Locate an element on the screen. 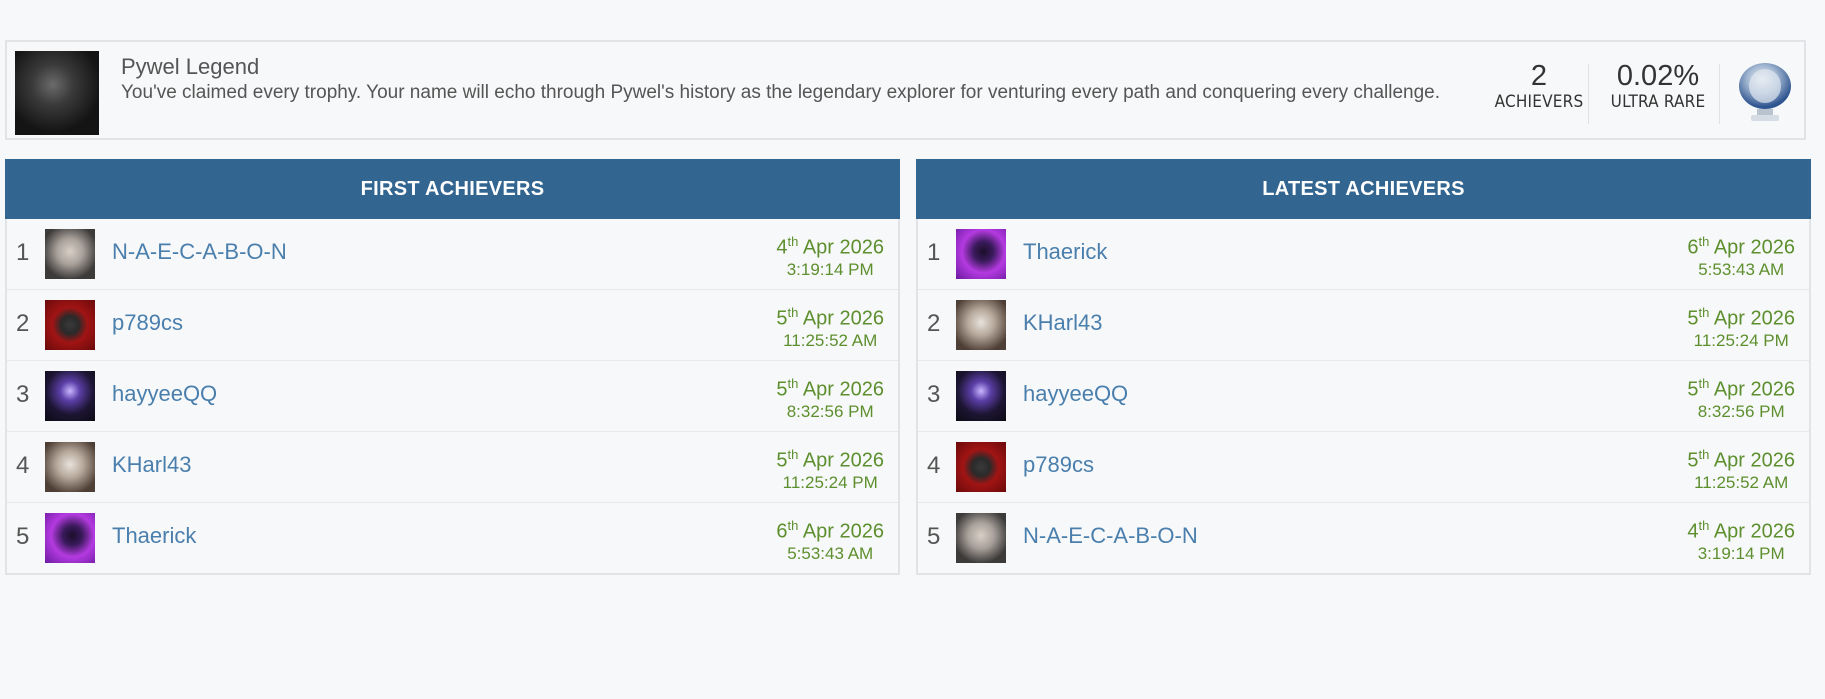  achieved-date: 5th Apr 2026 8:32:56 PM is located at coordinates (1741, 397).